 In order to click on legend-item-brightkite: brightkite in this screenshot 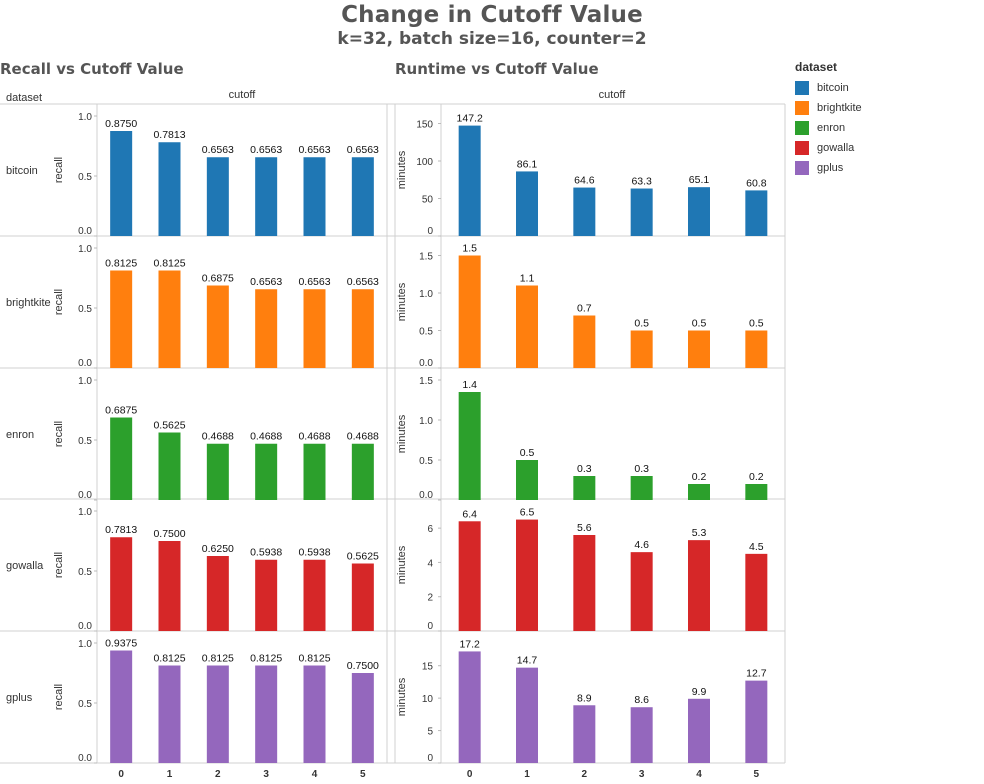, I will do `click(828, 108)`.